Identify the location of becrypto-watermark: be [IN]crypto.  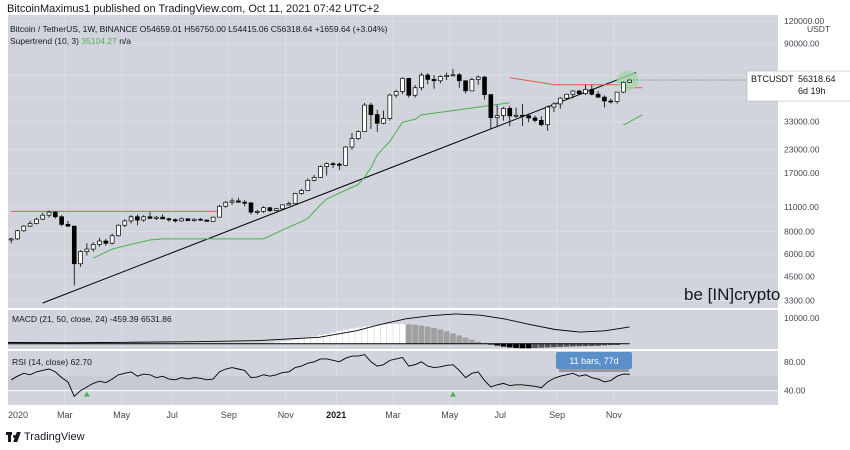
(732, 294).